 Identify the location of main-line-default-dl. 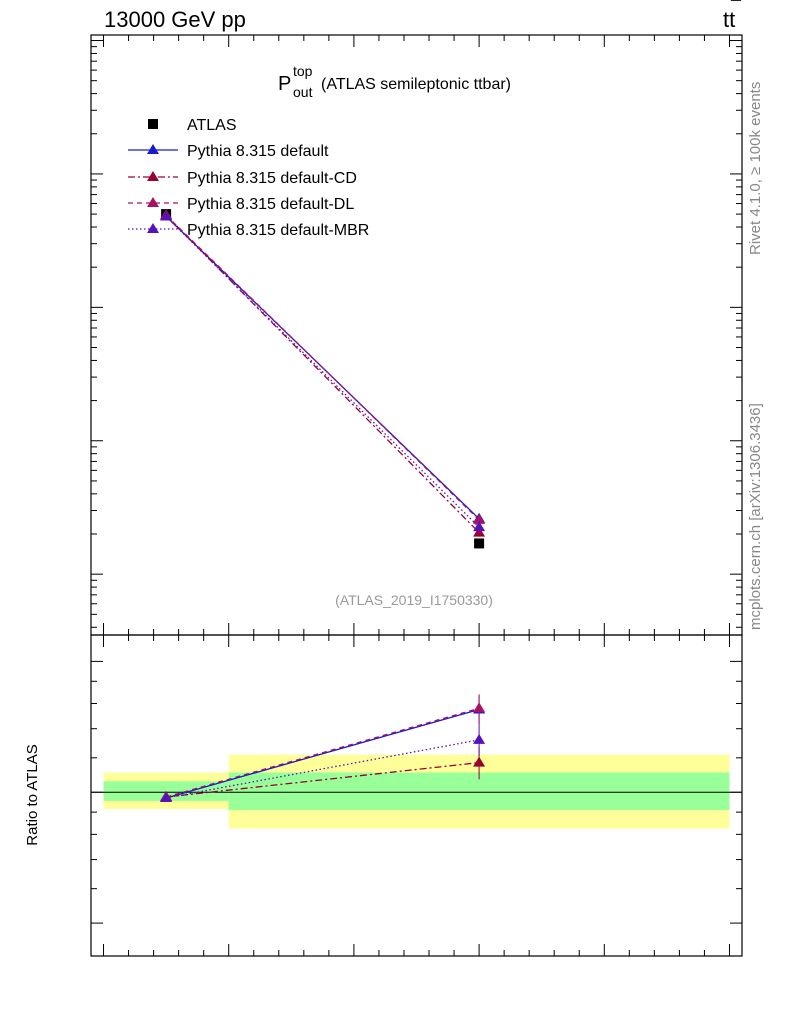
(322, 367).